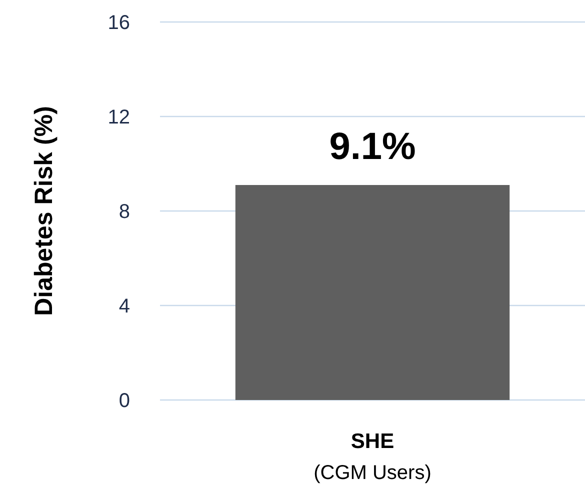 The width and height of the screenshot is (585, 493). I want to click on y-tick-label: 12, so click(119, 117).